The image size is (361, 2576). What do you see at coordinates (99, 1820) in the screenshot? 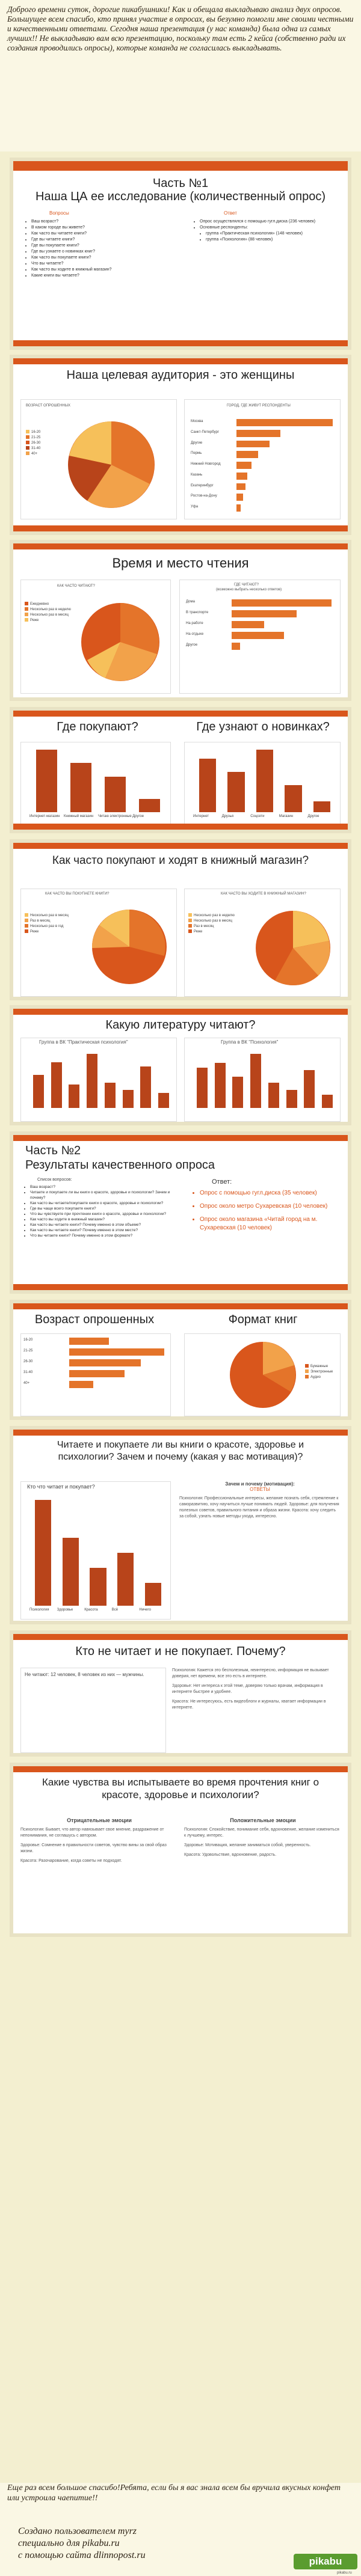
I see `negative-header: Отрицательные эмоции` at bounding box center [99, 1820].